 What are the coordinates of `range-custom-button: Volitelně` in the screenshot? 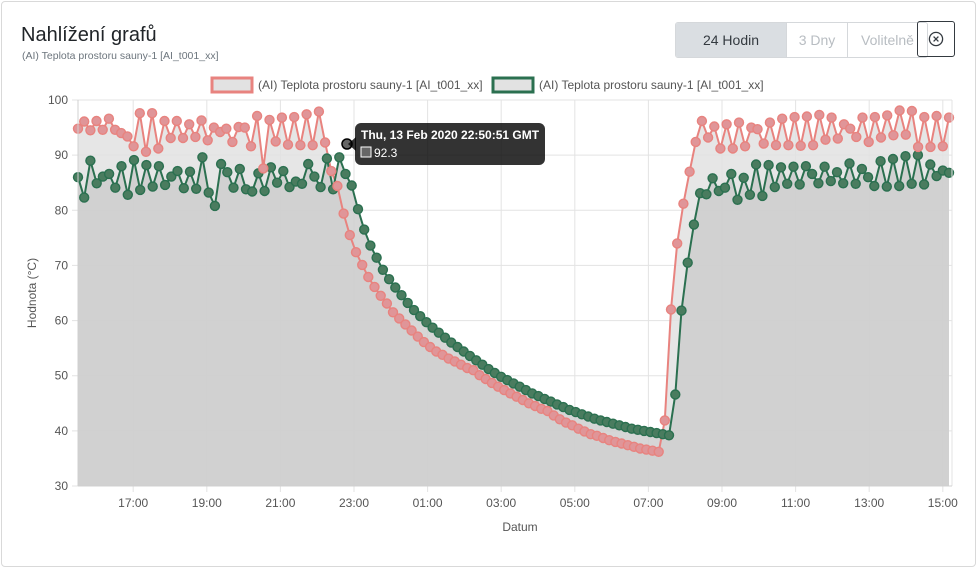 It's located at (887, 40).